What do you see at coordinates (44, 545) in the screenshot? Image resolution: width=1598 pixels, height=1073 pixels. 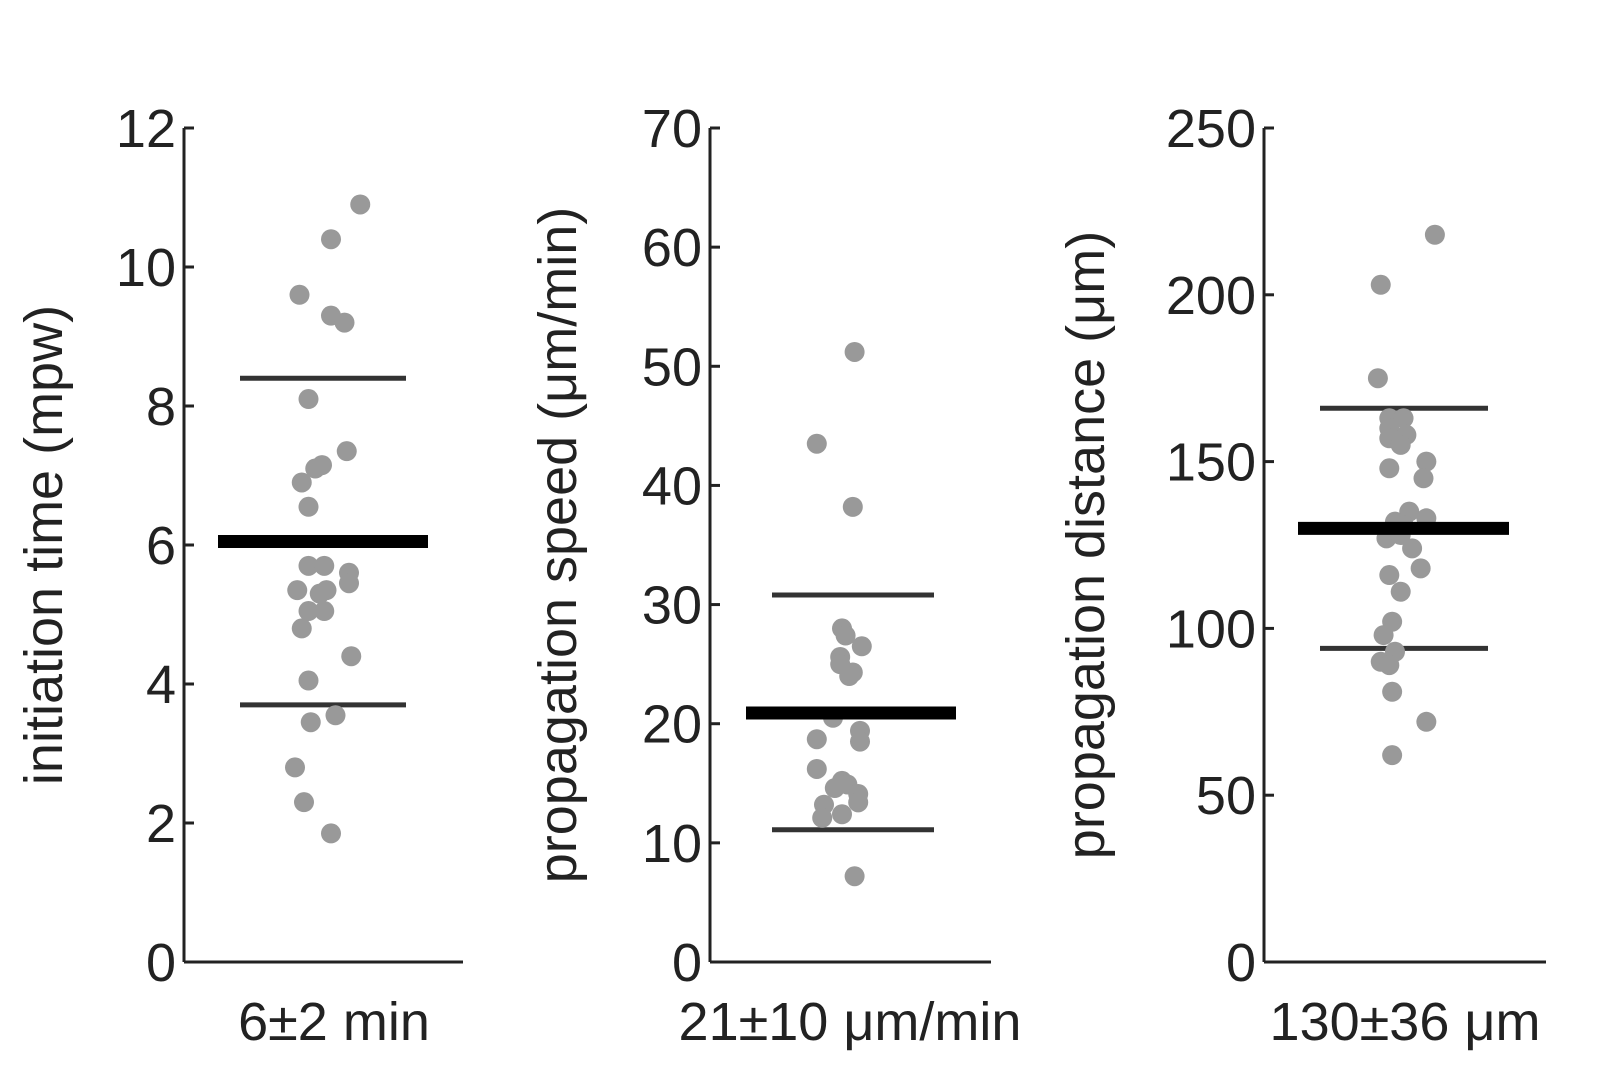 I see `y-axis-label: initiation time (mpw)` at bounding box center [44, 545].